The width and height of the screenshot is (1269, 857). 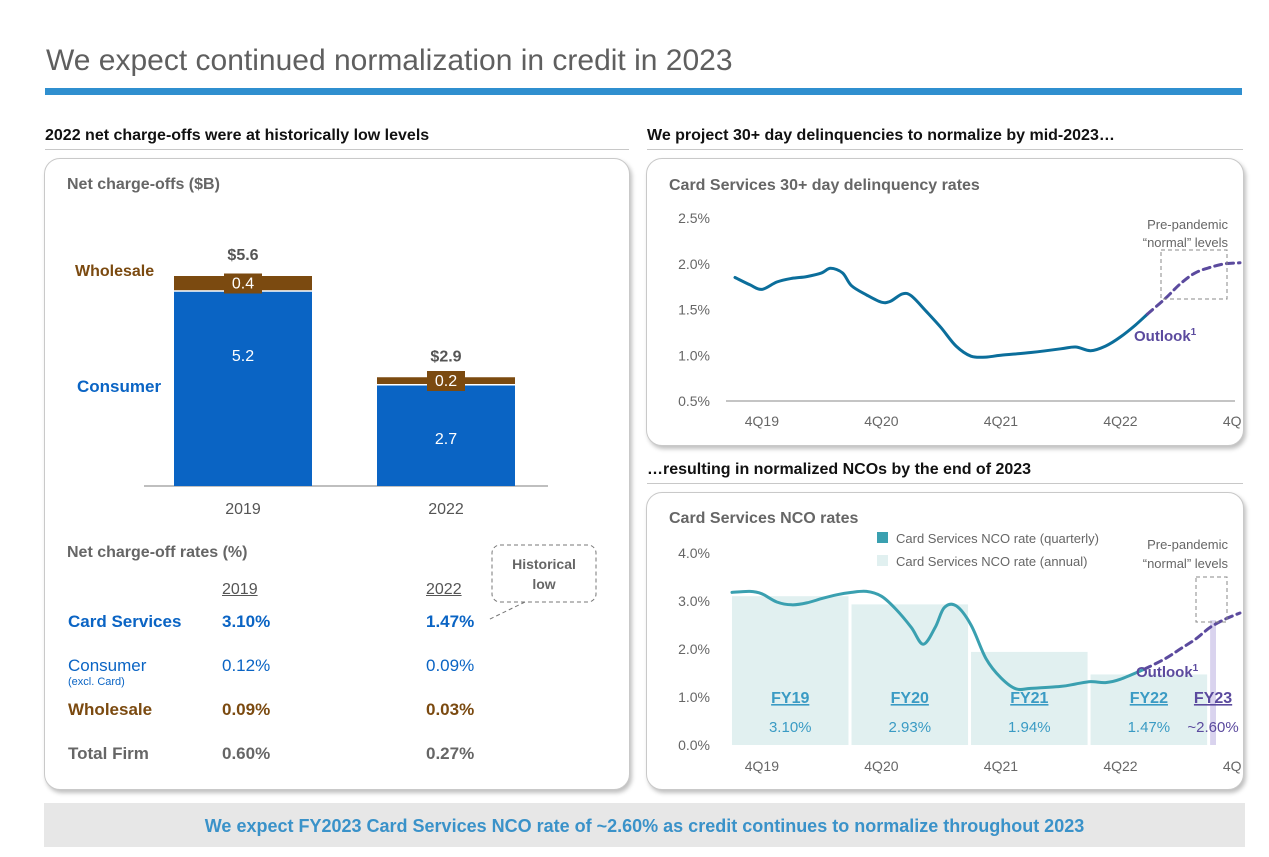 What do you see at coordinates (694, 218) in the screenshot?
I see `y-tick-label: 2.5%` at bounding box center [694, 218].